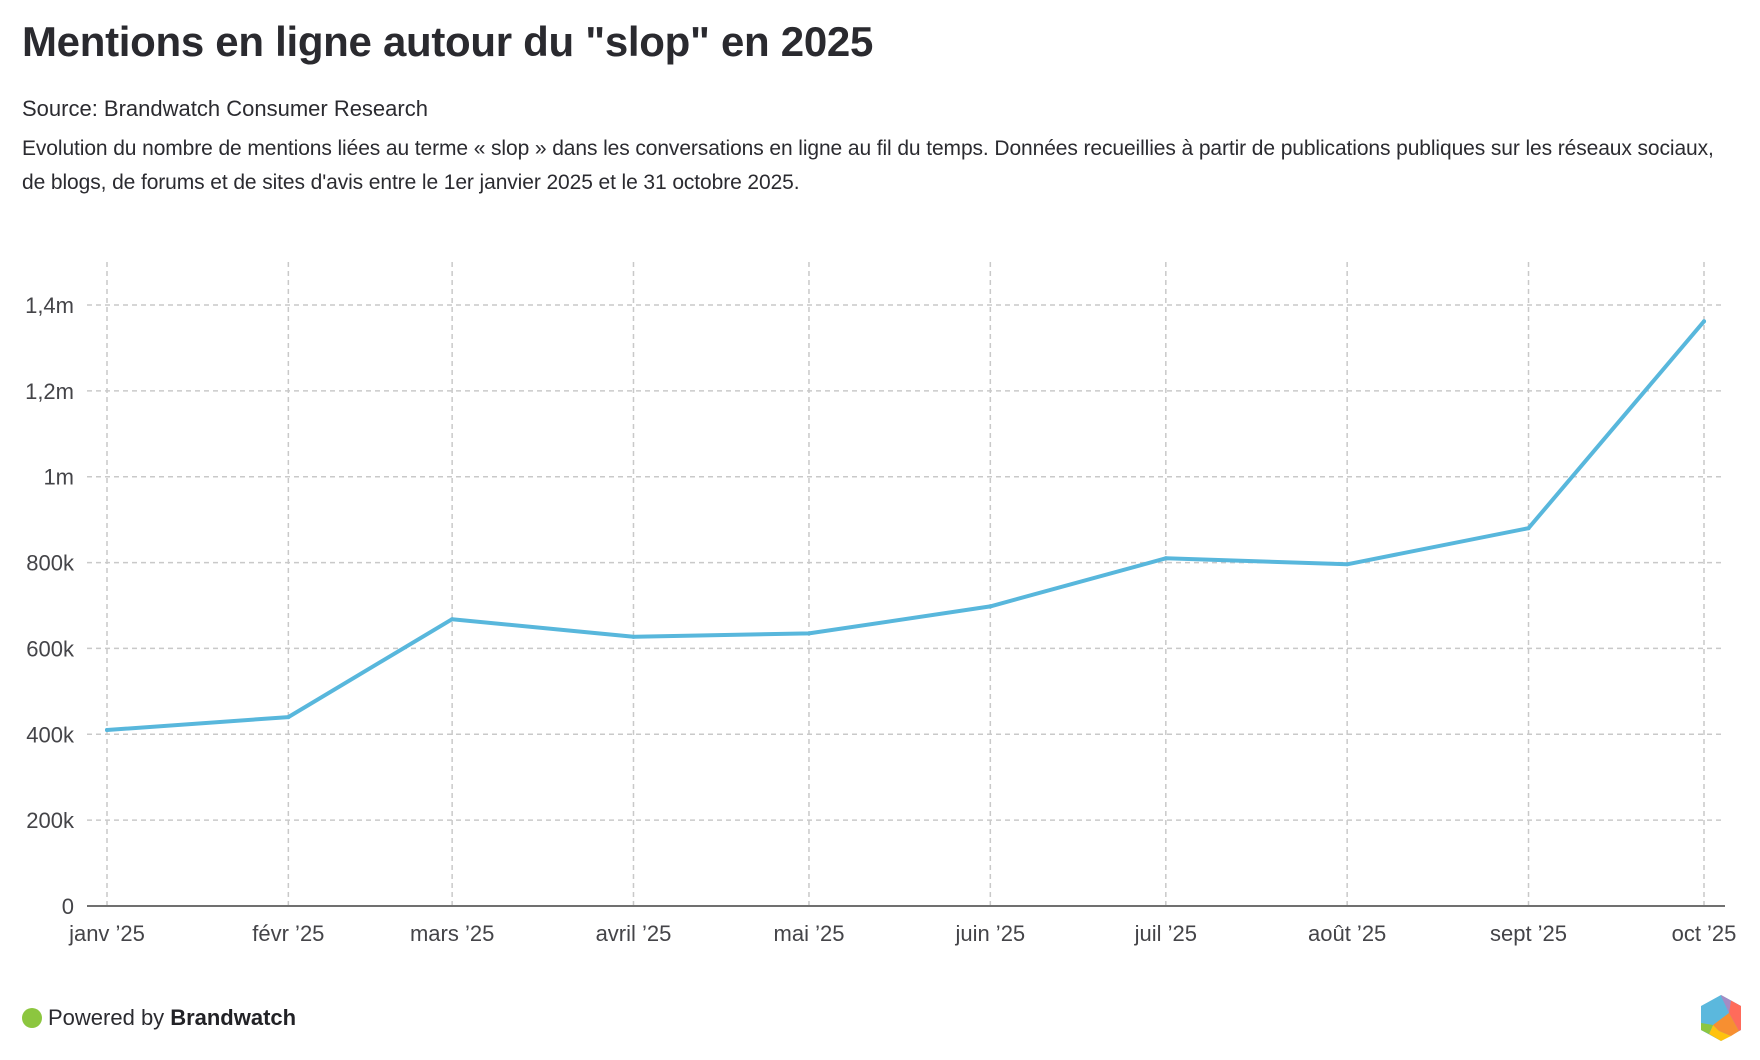  What do you see at coordinates (106, 1017) in the screenshot?
I see `powered-by-text: Powered by` at bounding box center [106, 1017].